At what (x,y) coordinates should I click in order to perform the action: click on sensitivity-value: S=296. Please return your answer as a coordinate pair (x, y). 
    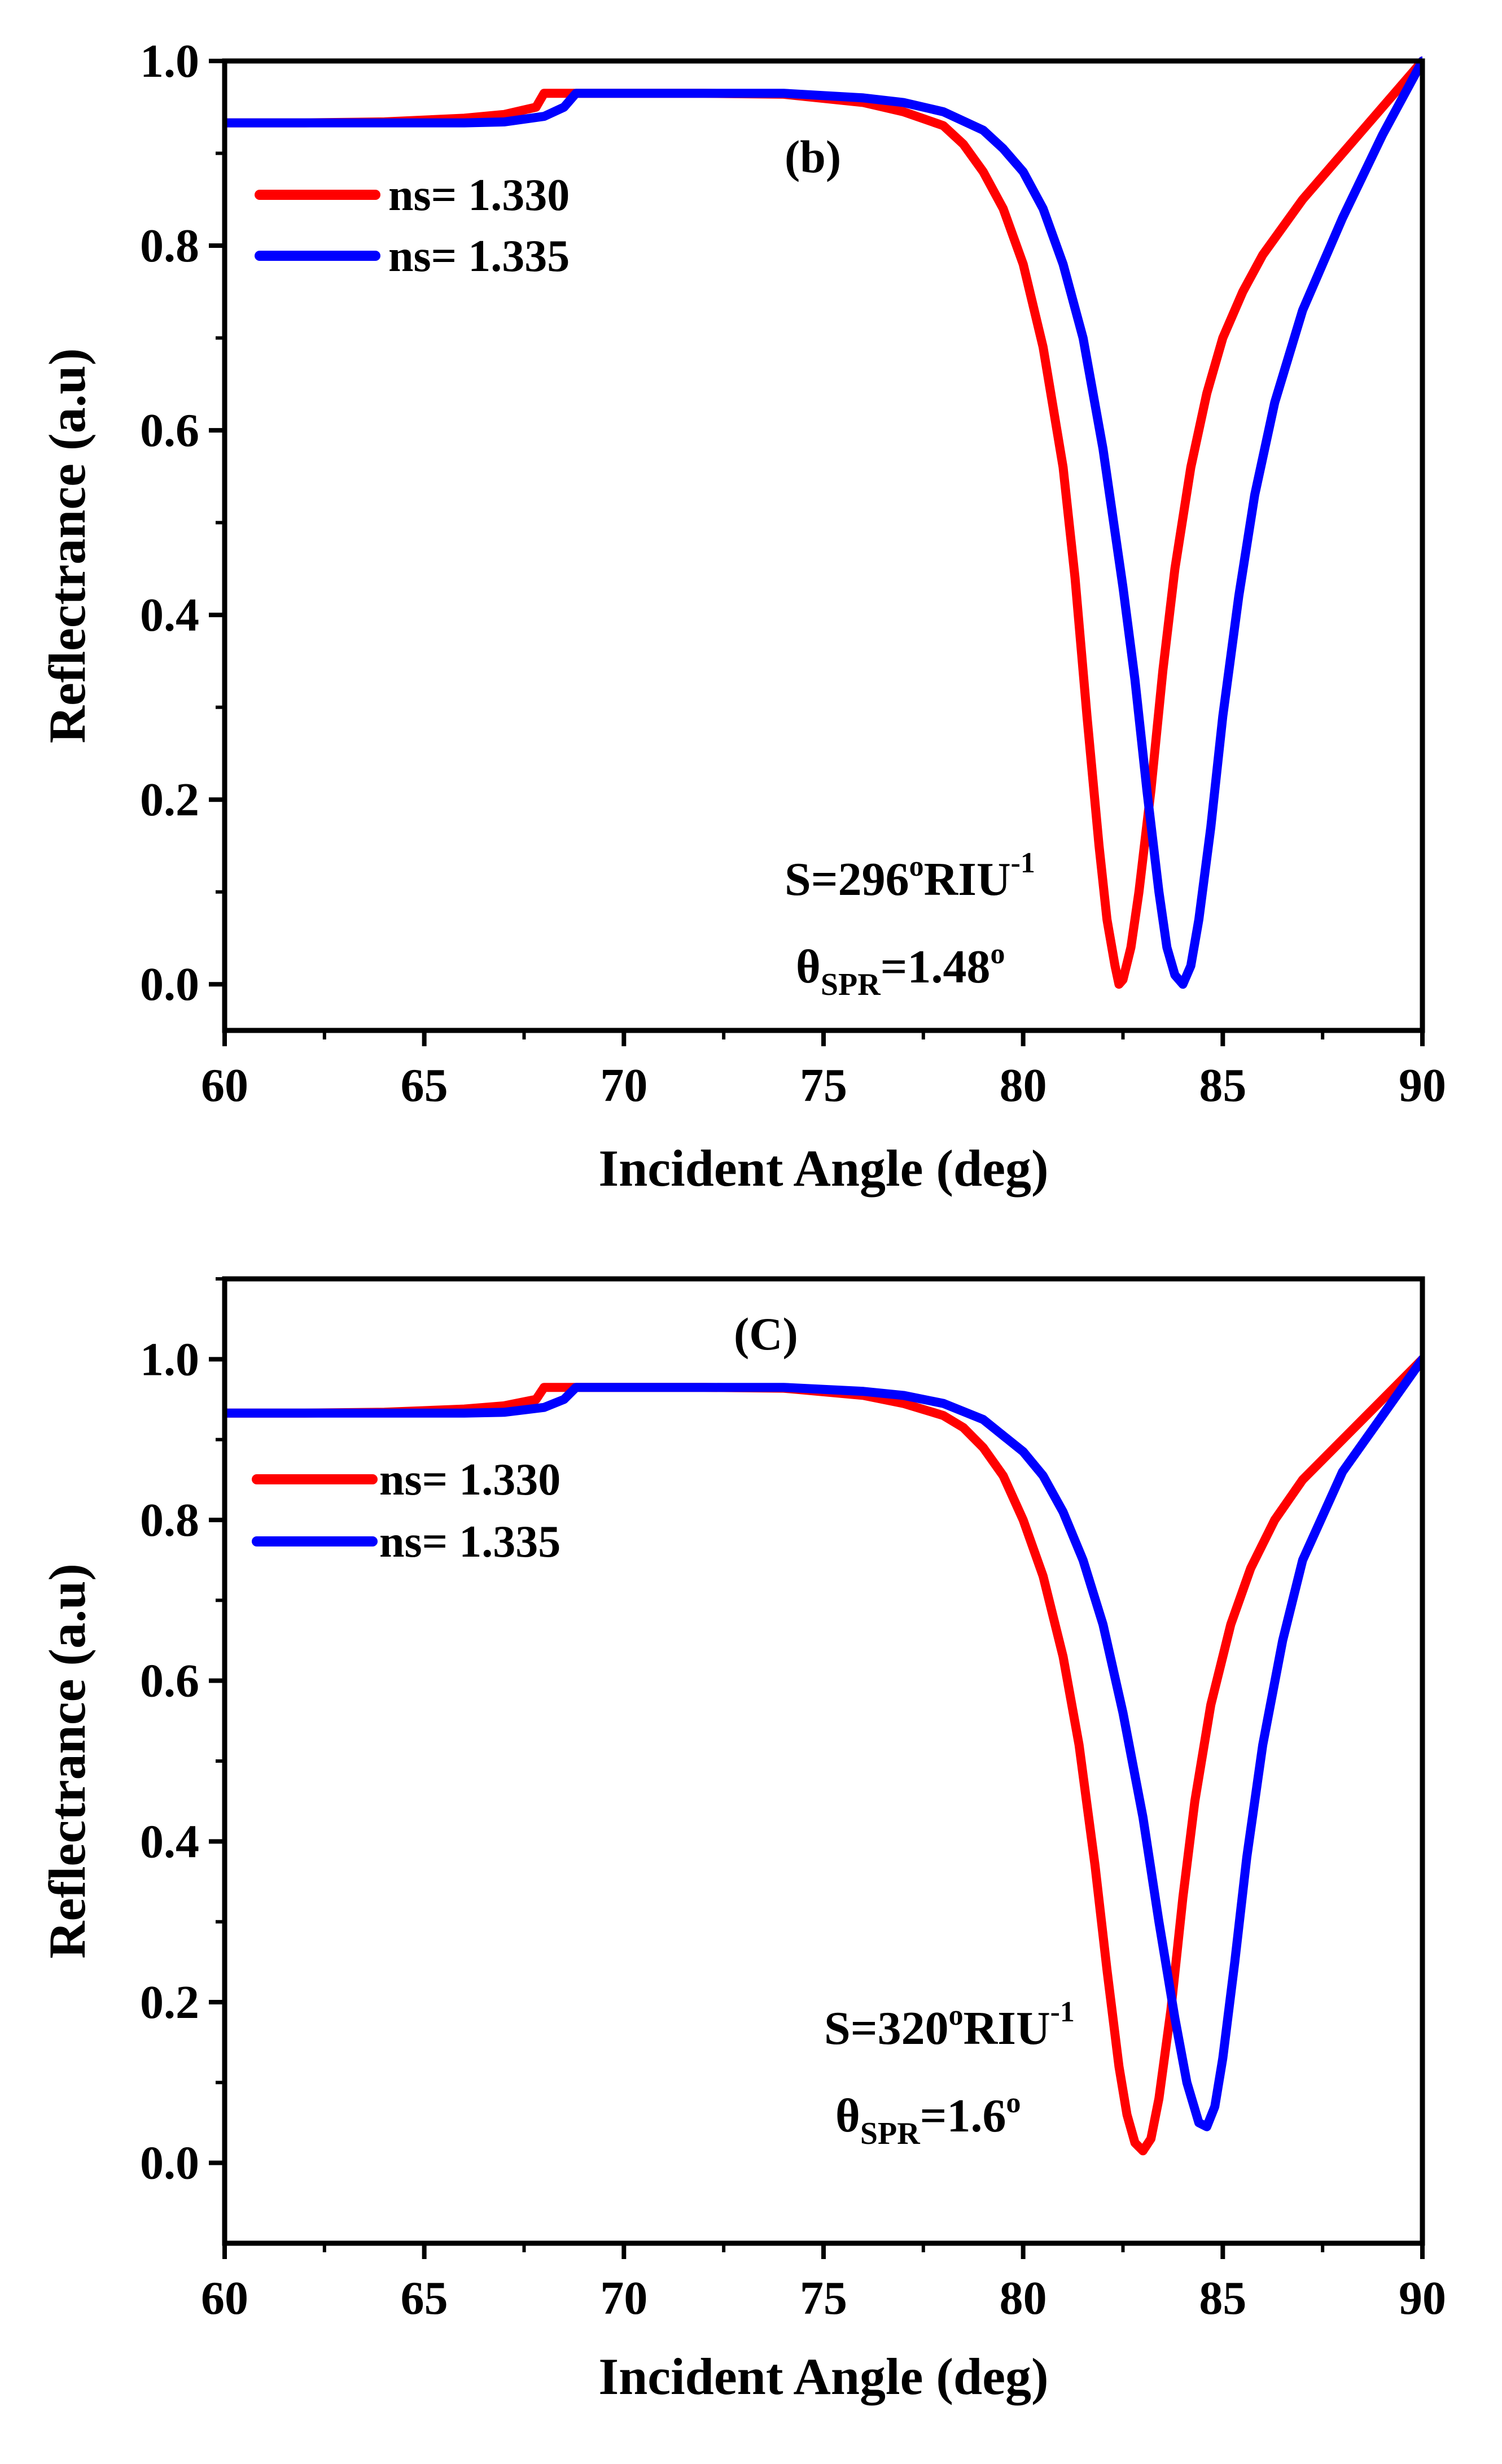
    Looking at the image, I should click on (847, 879).